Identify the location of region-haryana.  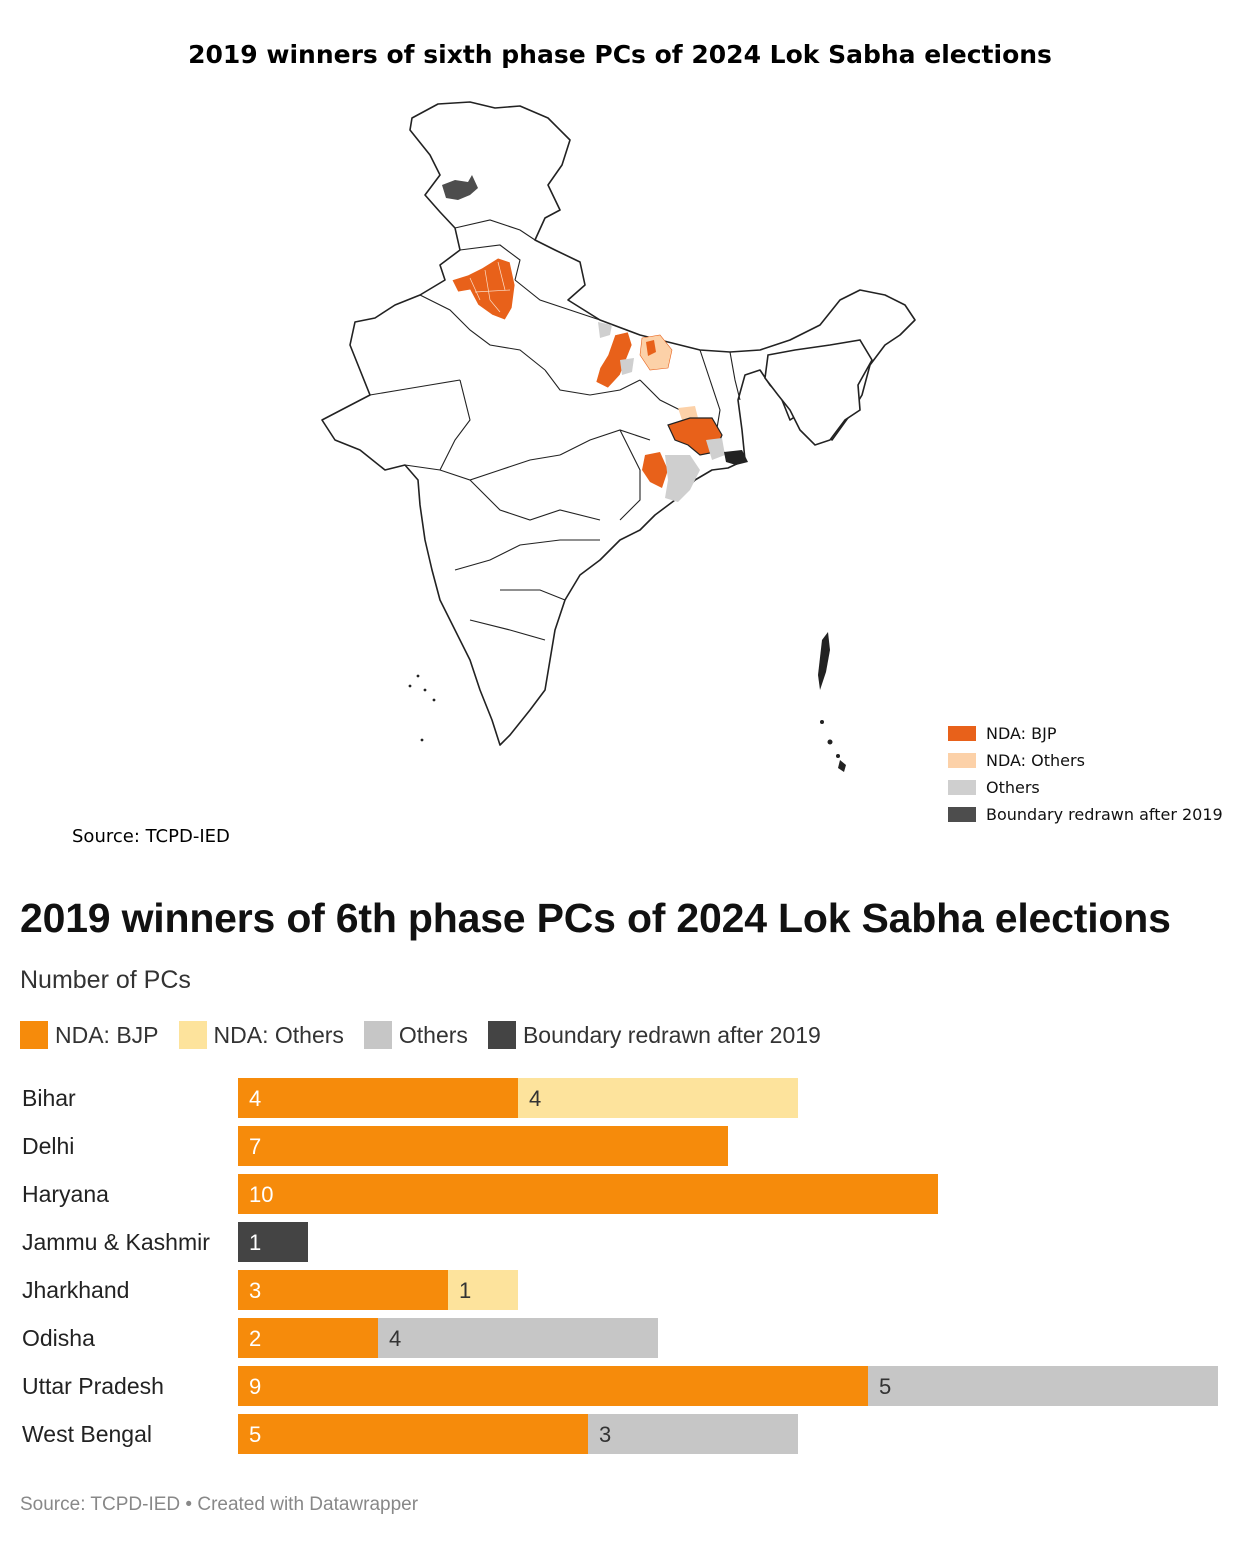
(483, 289).